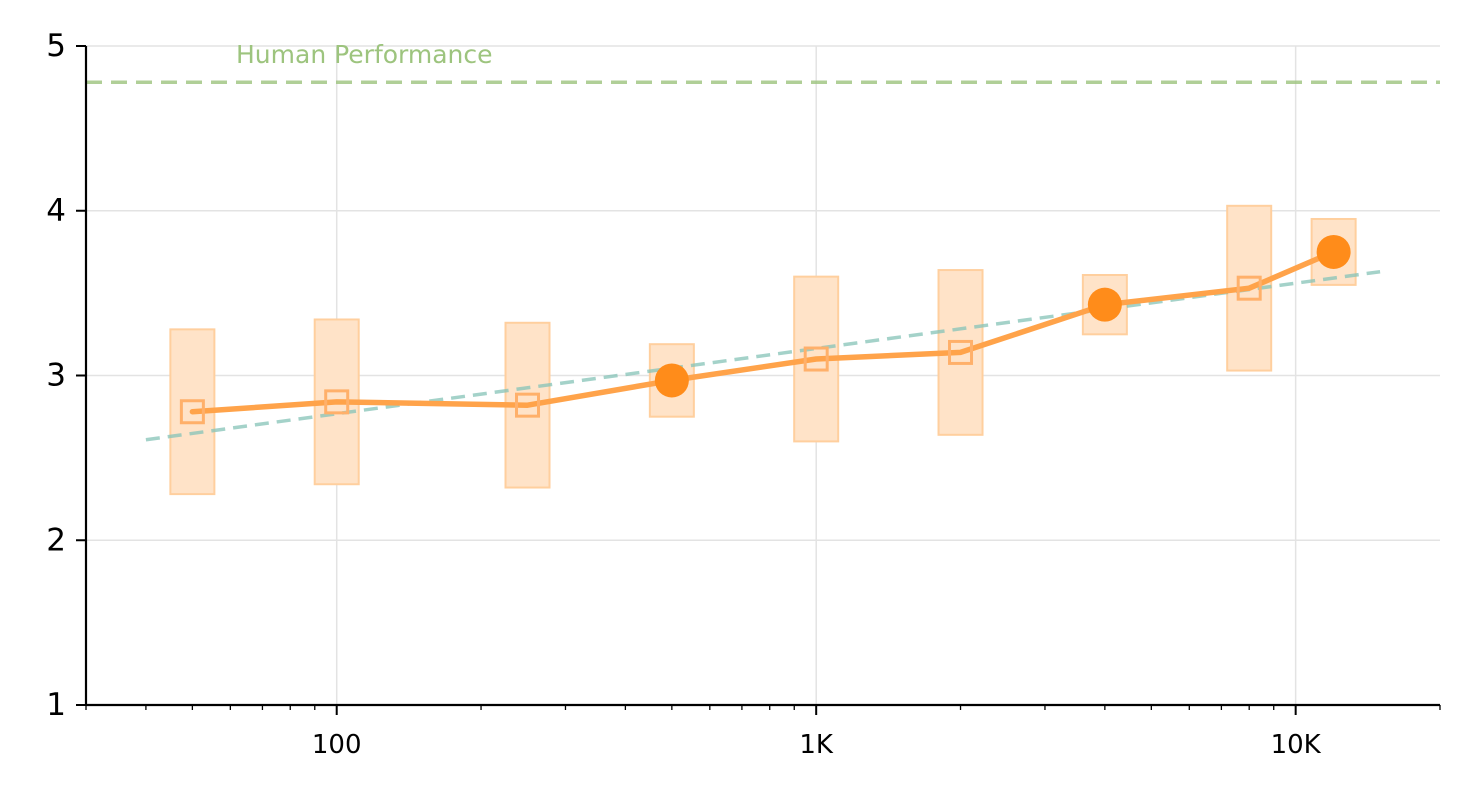 The image size is (1470, 791). Describe the element at coordinates (56, 46) in the screenshot. I see `y-tick-label-4: 5` at that location.